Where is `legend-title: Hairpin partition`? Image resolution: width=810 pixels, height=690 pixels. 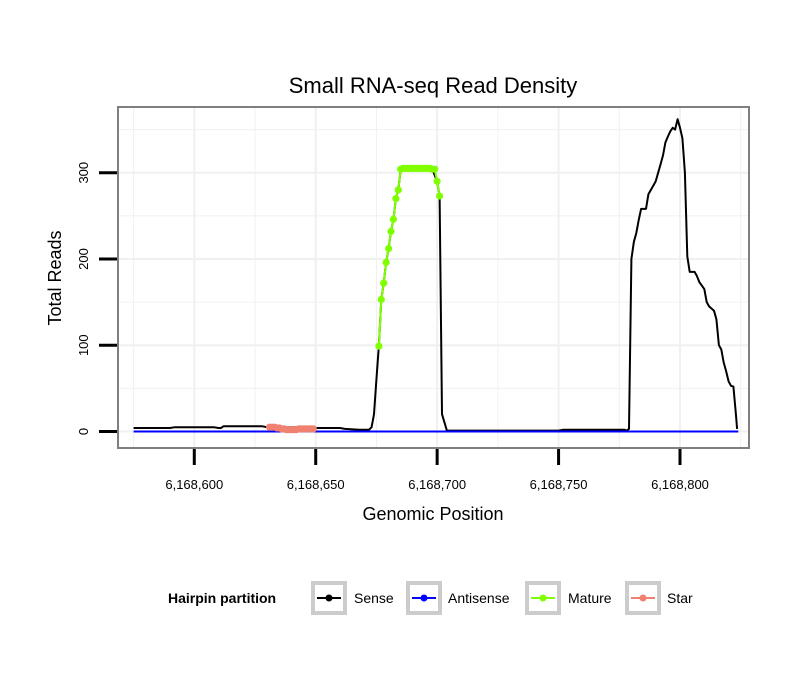
legend-title: Hairpin partition is located at coordinates (222, 598).